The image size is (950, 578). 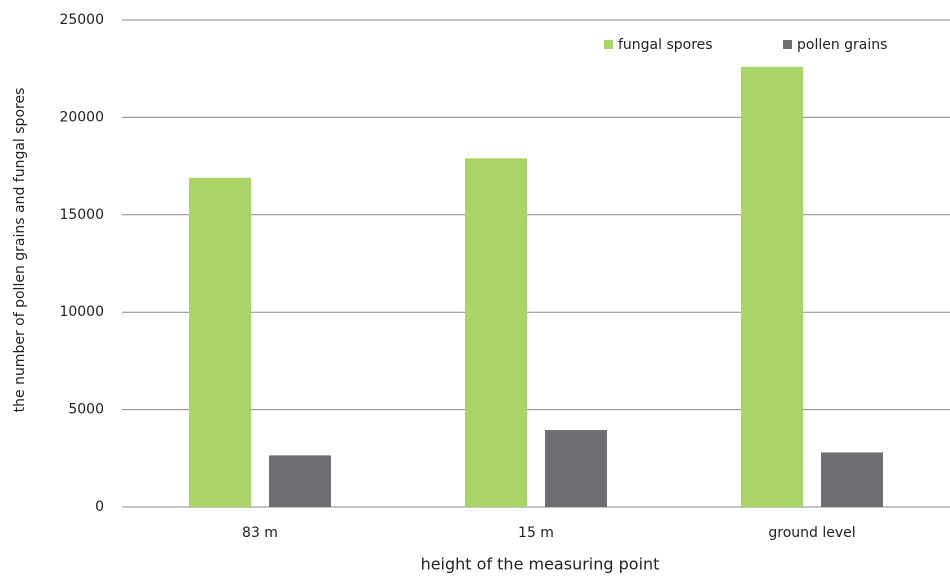 What do you see at coordinates (260, 533) in the screenshot?
I see `x-tick-label: 83 m` at bounding box center [260, 533].